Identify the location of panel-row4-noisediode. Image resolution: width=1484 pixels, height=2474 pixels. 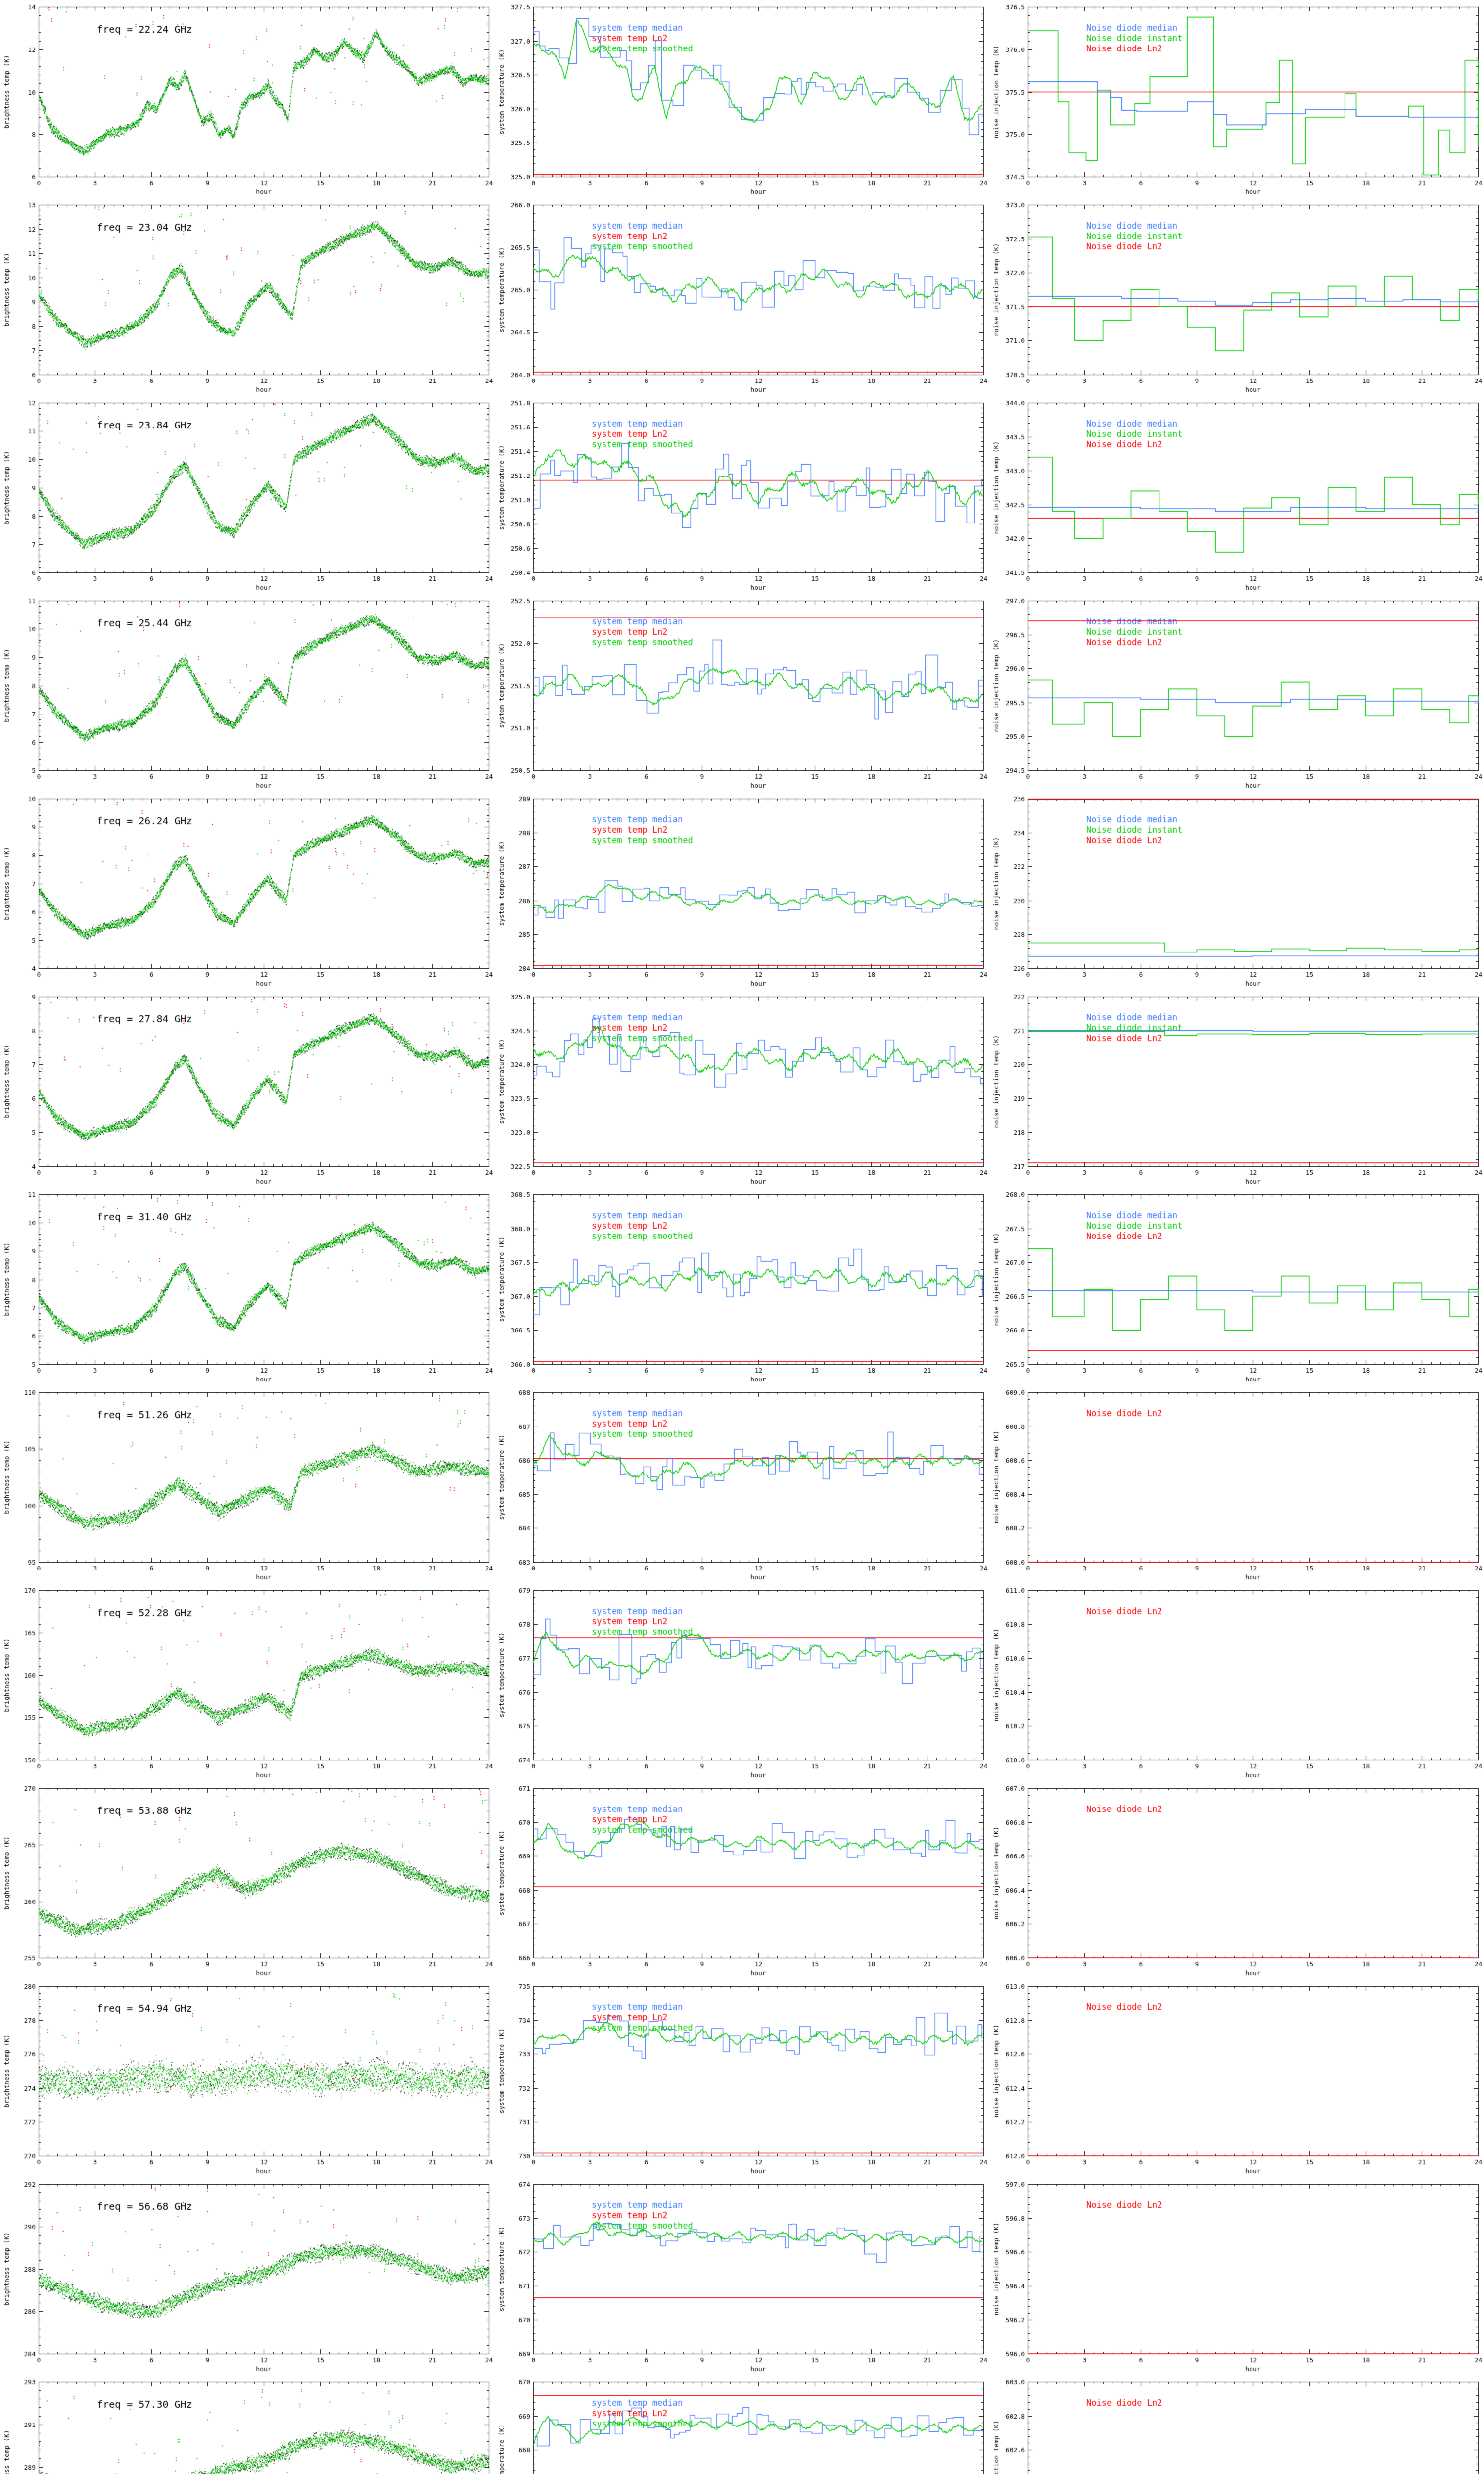
(1236, 693).